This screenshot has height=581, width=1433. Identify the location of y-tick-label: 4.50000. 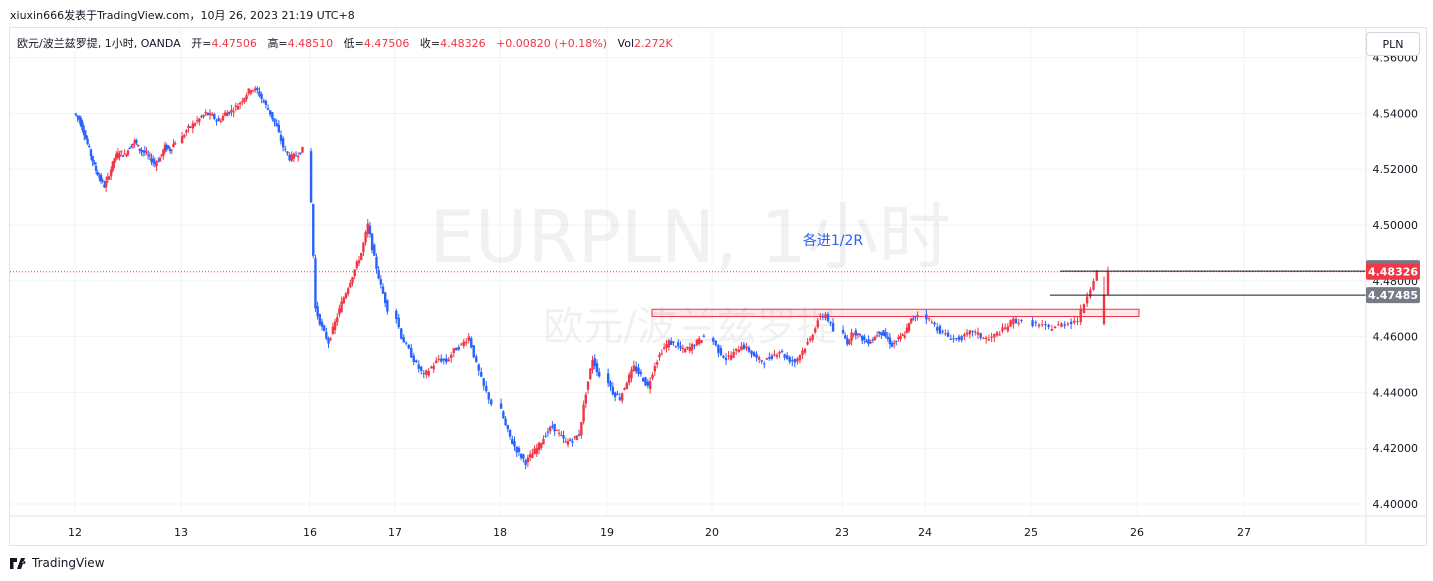
(1396, 225).